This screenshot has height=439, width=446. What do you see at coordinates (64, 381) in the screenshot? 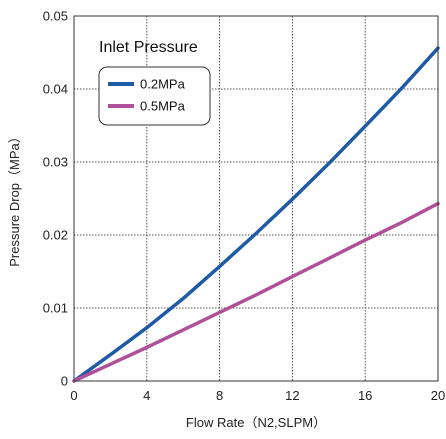
I see `y-tick-label: 0` at bounding box center [64, 381].